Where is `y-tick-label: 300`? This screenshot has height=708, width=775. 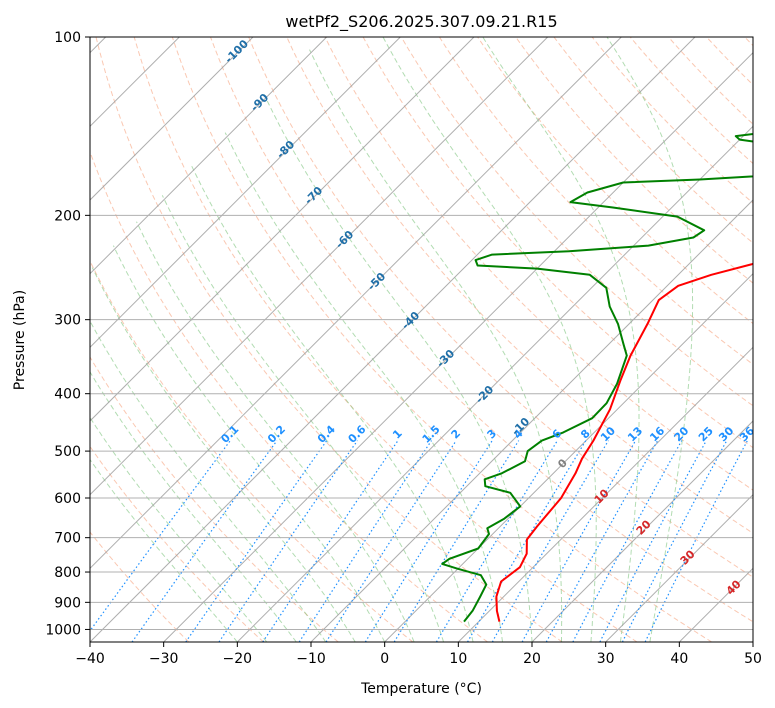 y-tick-label: 300 is located at coordinates (67, 321).